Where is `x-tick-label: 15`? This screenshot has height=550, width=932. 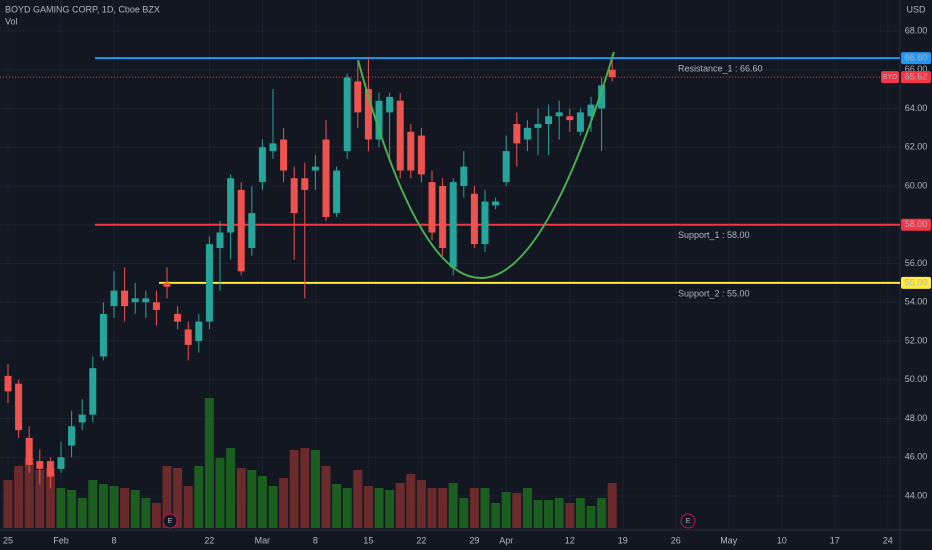 x-tick-label: 15 is located at coordinates (368, 540).